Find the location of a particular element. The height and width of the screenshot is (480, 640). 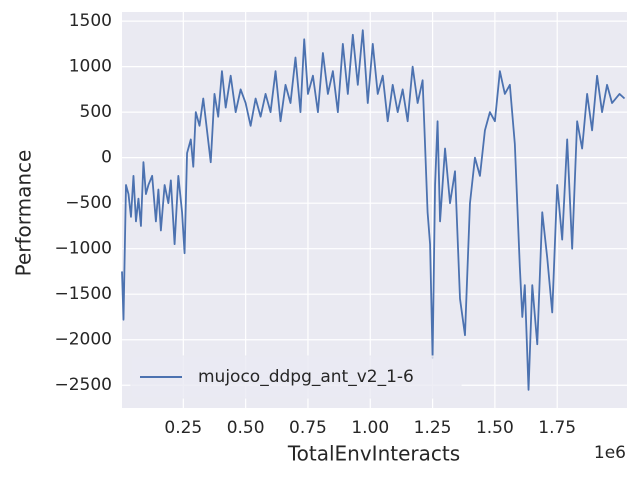

x-tick-label: 0.25 is located at coordinates (183, 428).